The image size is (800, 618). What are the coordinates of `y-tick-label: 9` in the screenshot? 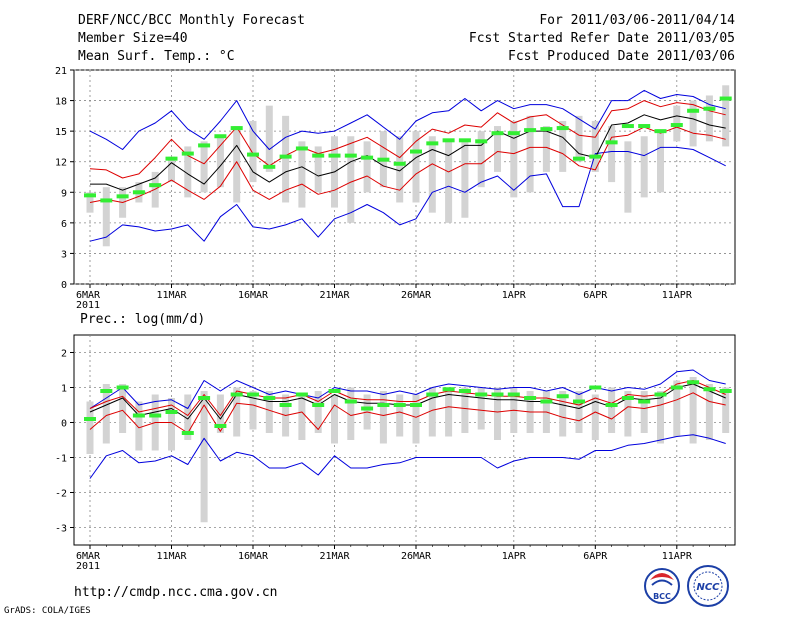 It's located at (64, 193).